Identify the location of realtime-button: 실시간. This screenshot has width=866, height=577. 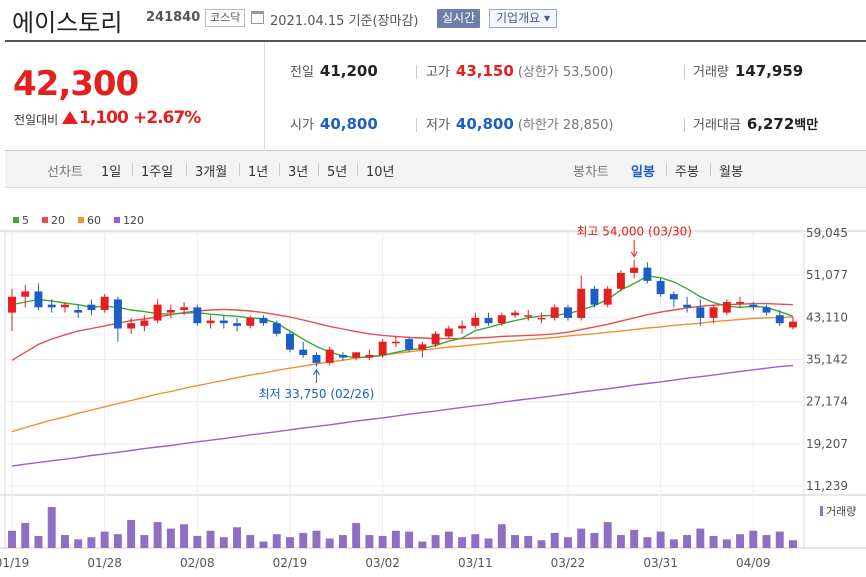
(459, 18).